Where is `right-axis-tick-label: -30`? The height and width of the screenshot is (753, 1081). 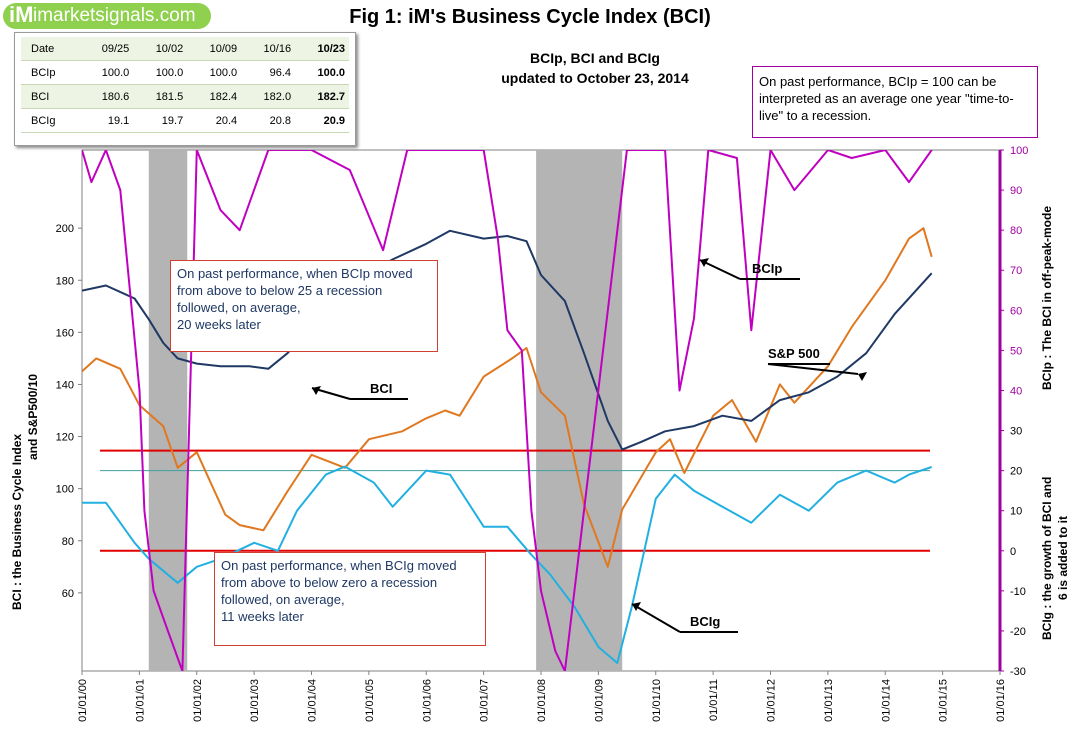 right-axis-tick-label: -30 is located at coordinates (1018, 672).